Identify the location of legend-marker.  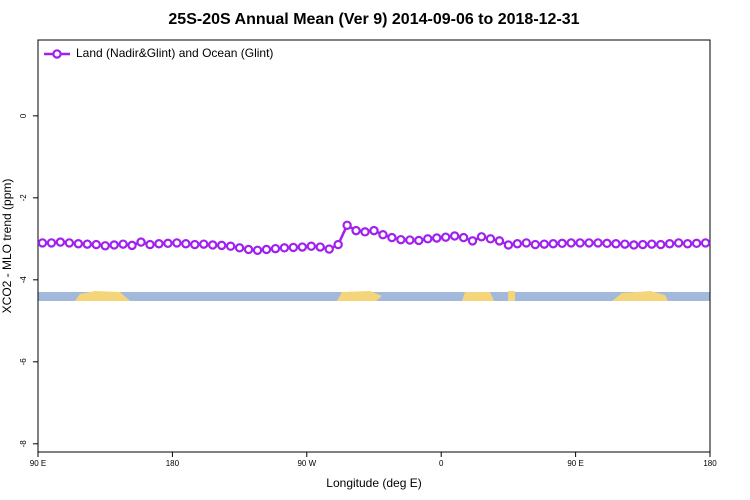
(57, 54).